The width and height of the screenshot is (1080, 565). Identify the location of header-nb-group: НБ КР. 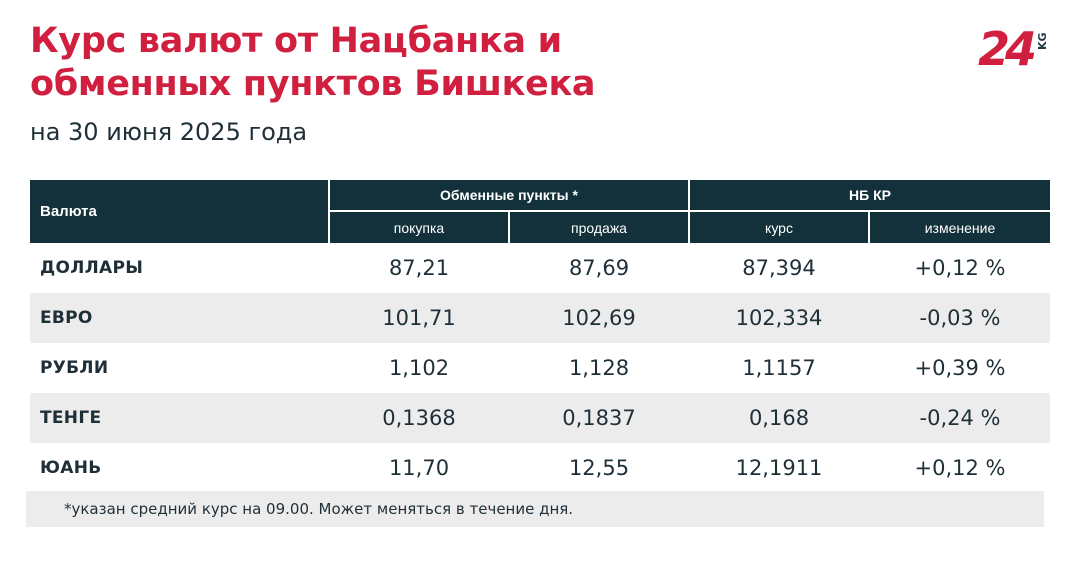
(870, 195).